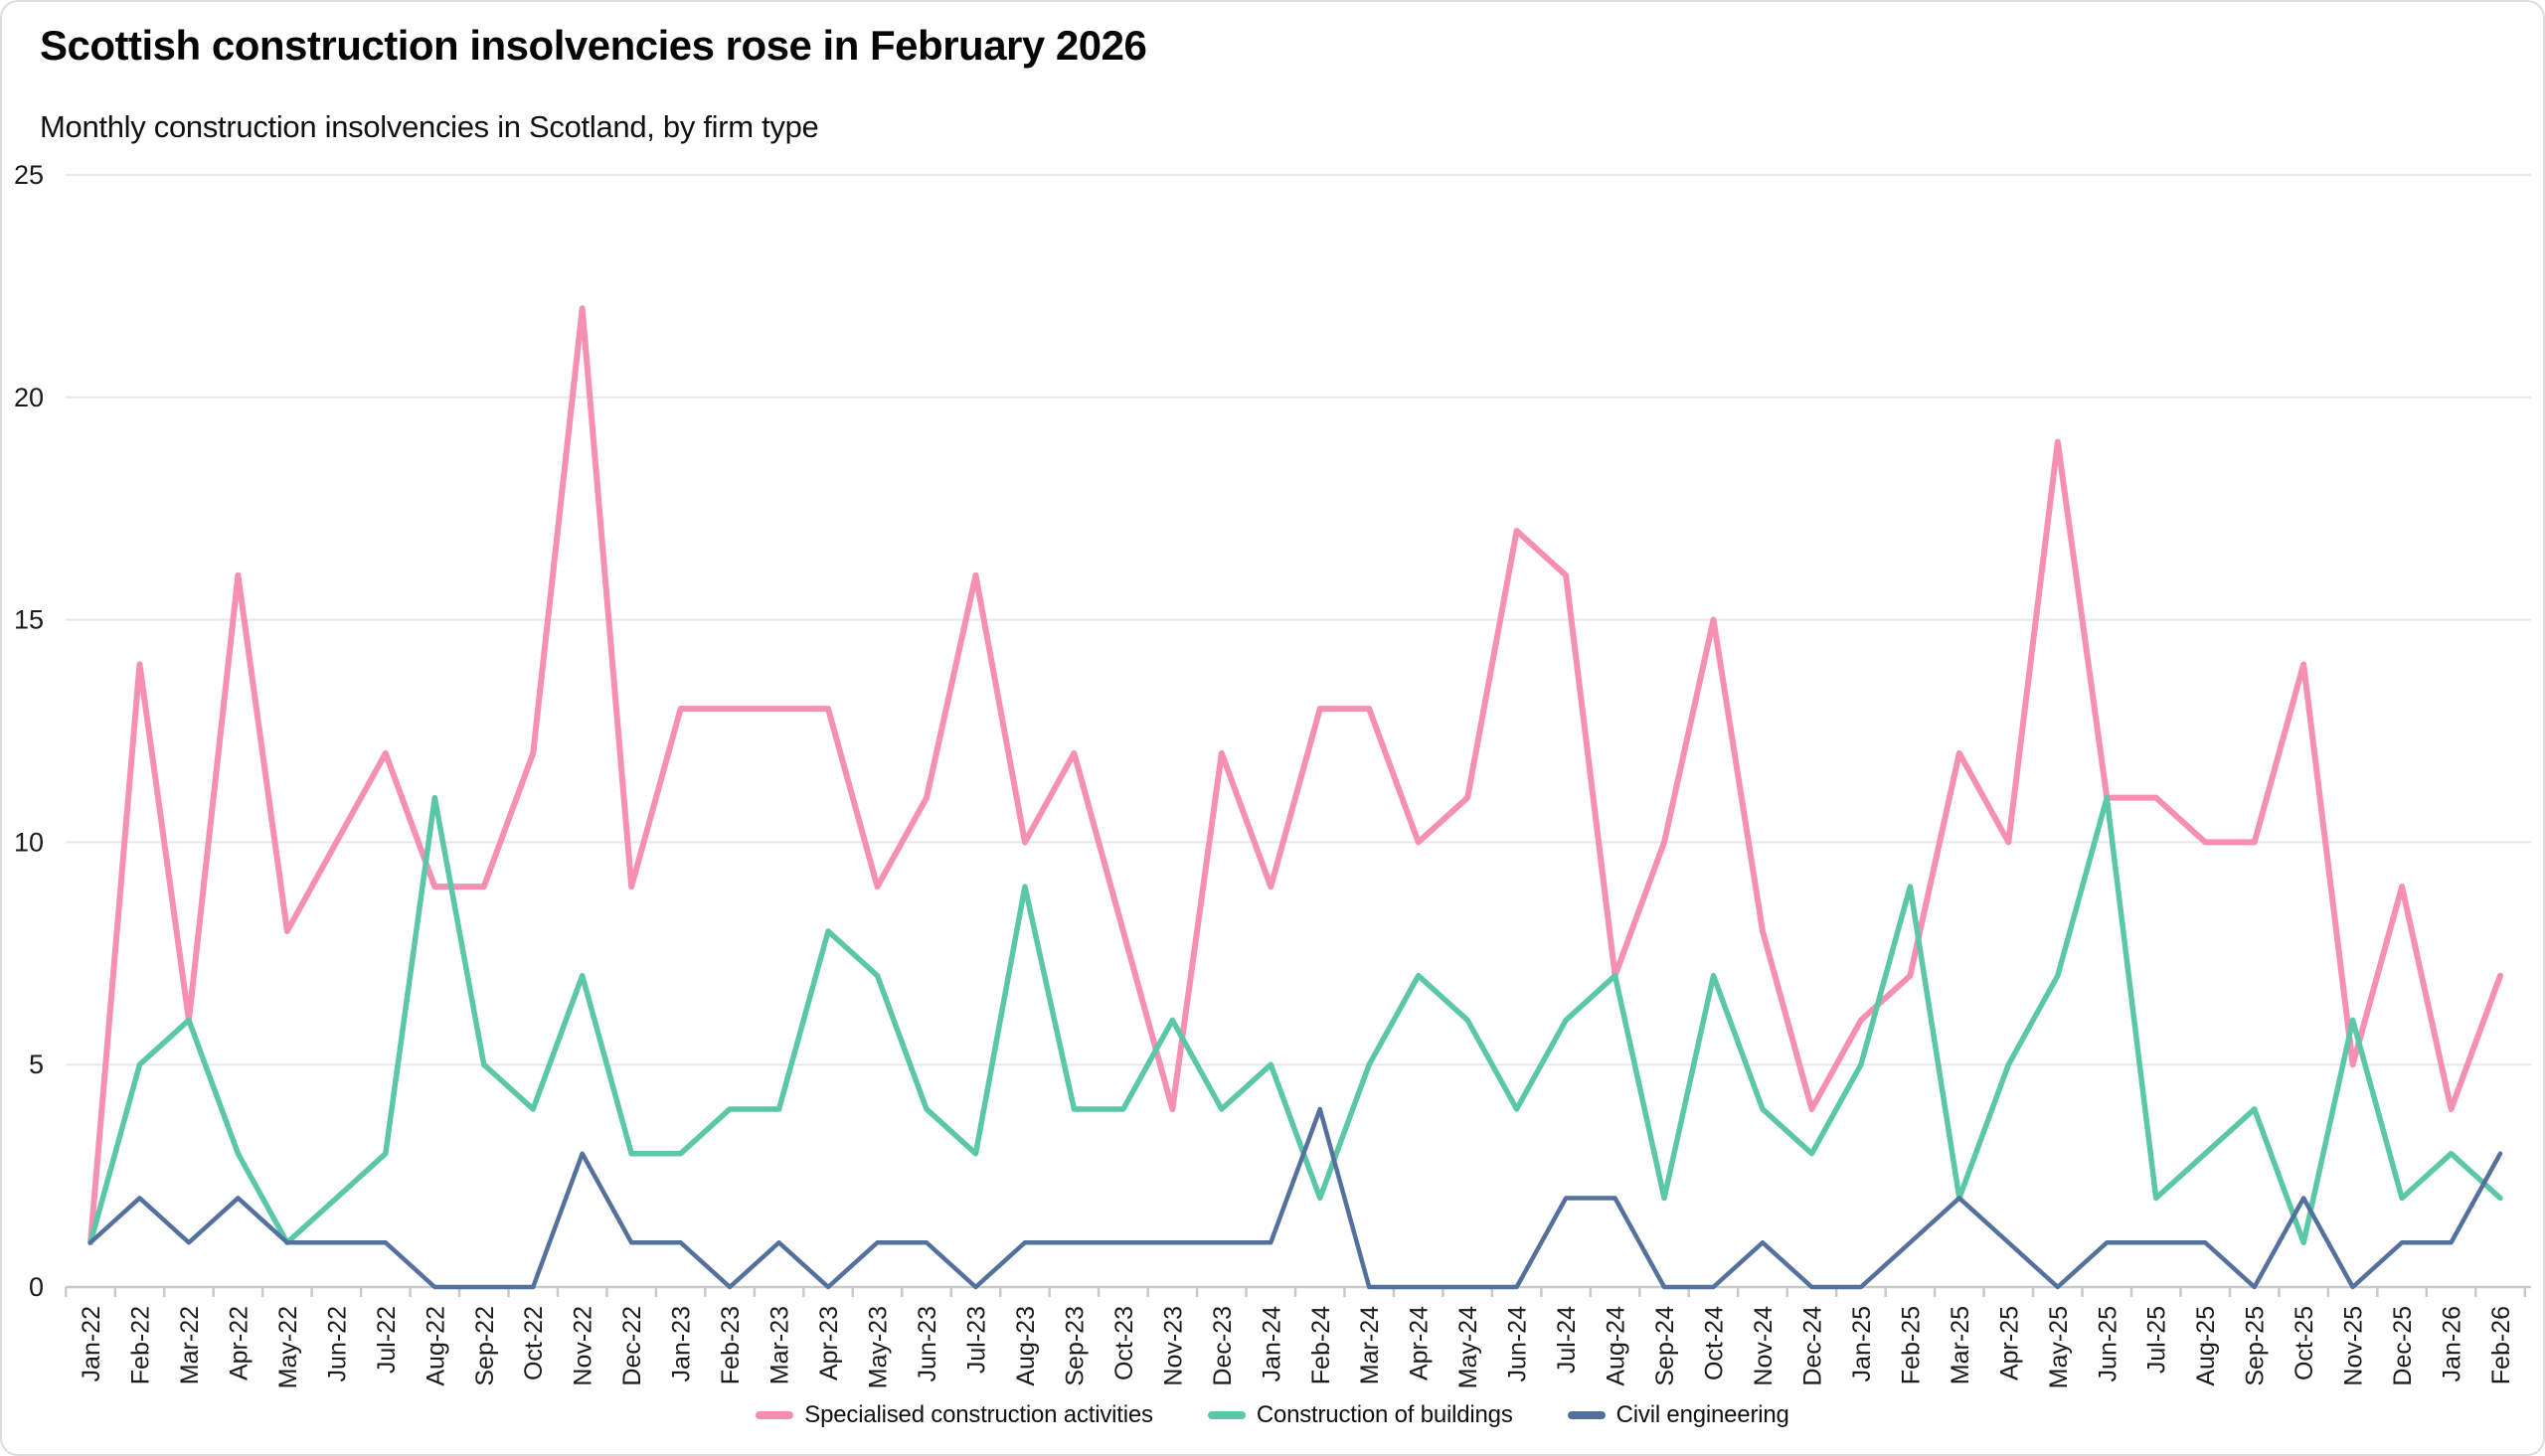 This screenshot has width=2545, height=1456. I want to click on x-axis-label: Apr-24, so click(1420, 1343).